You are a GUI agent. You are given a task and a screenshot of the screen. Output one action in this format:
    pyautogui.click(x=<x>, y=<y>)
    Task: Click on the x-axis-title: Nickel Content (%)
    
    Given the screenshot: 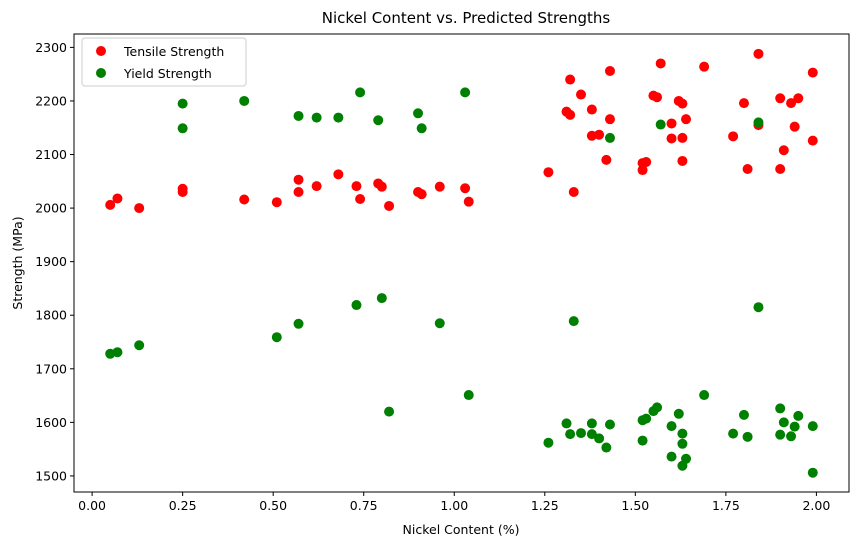 What is the action you would take?
    pyautogui.click(x=461, y=529)
    